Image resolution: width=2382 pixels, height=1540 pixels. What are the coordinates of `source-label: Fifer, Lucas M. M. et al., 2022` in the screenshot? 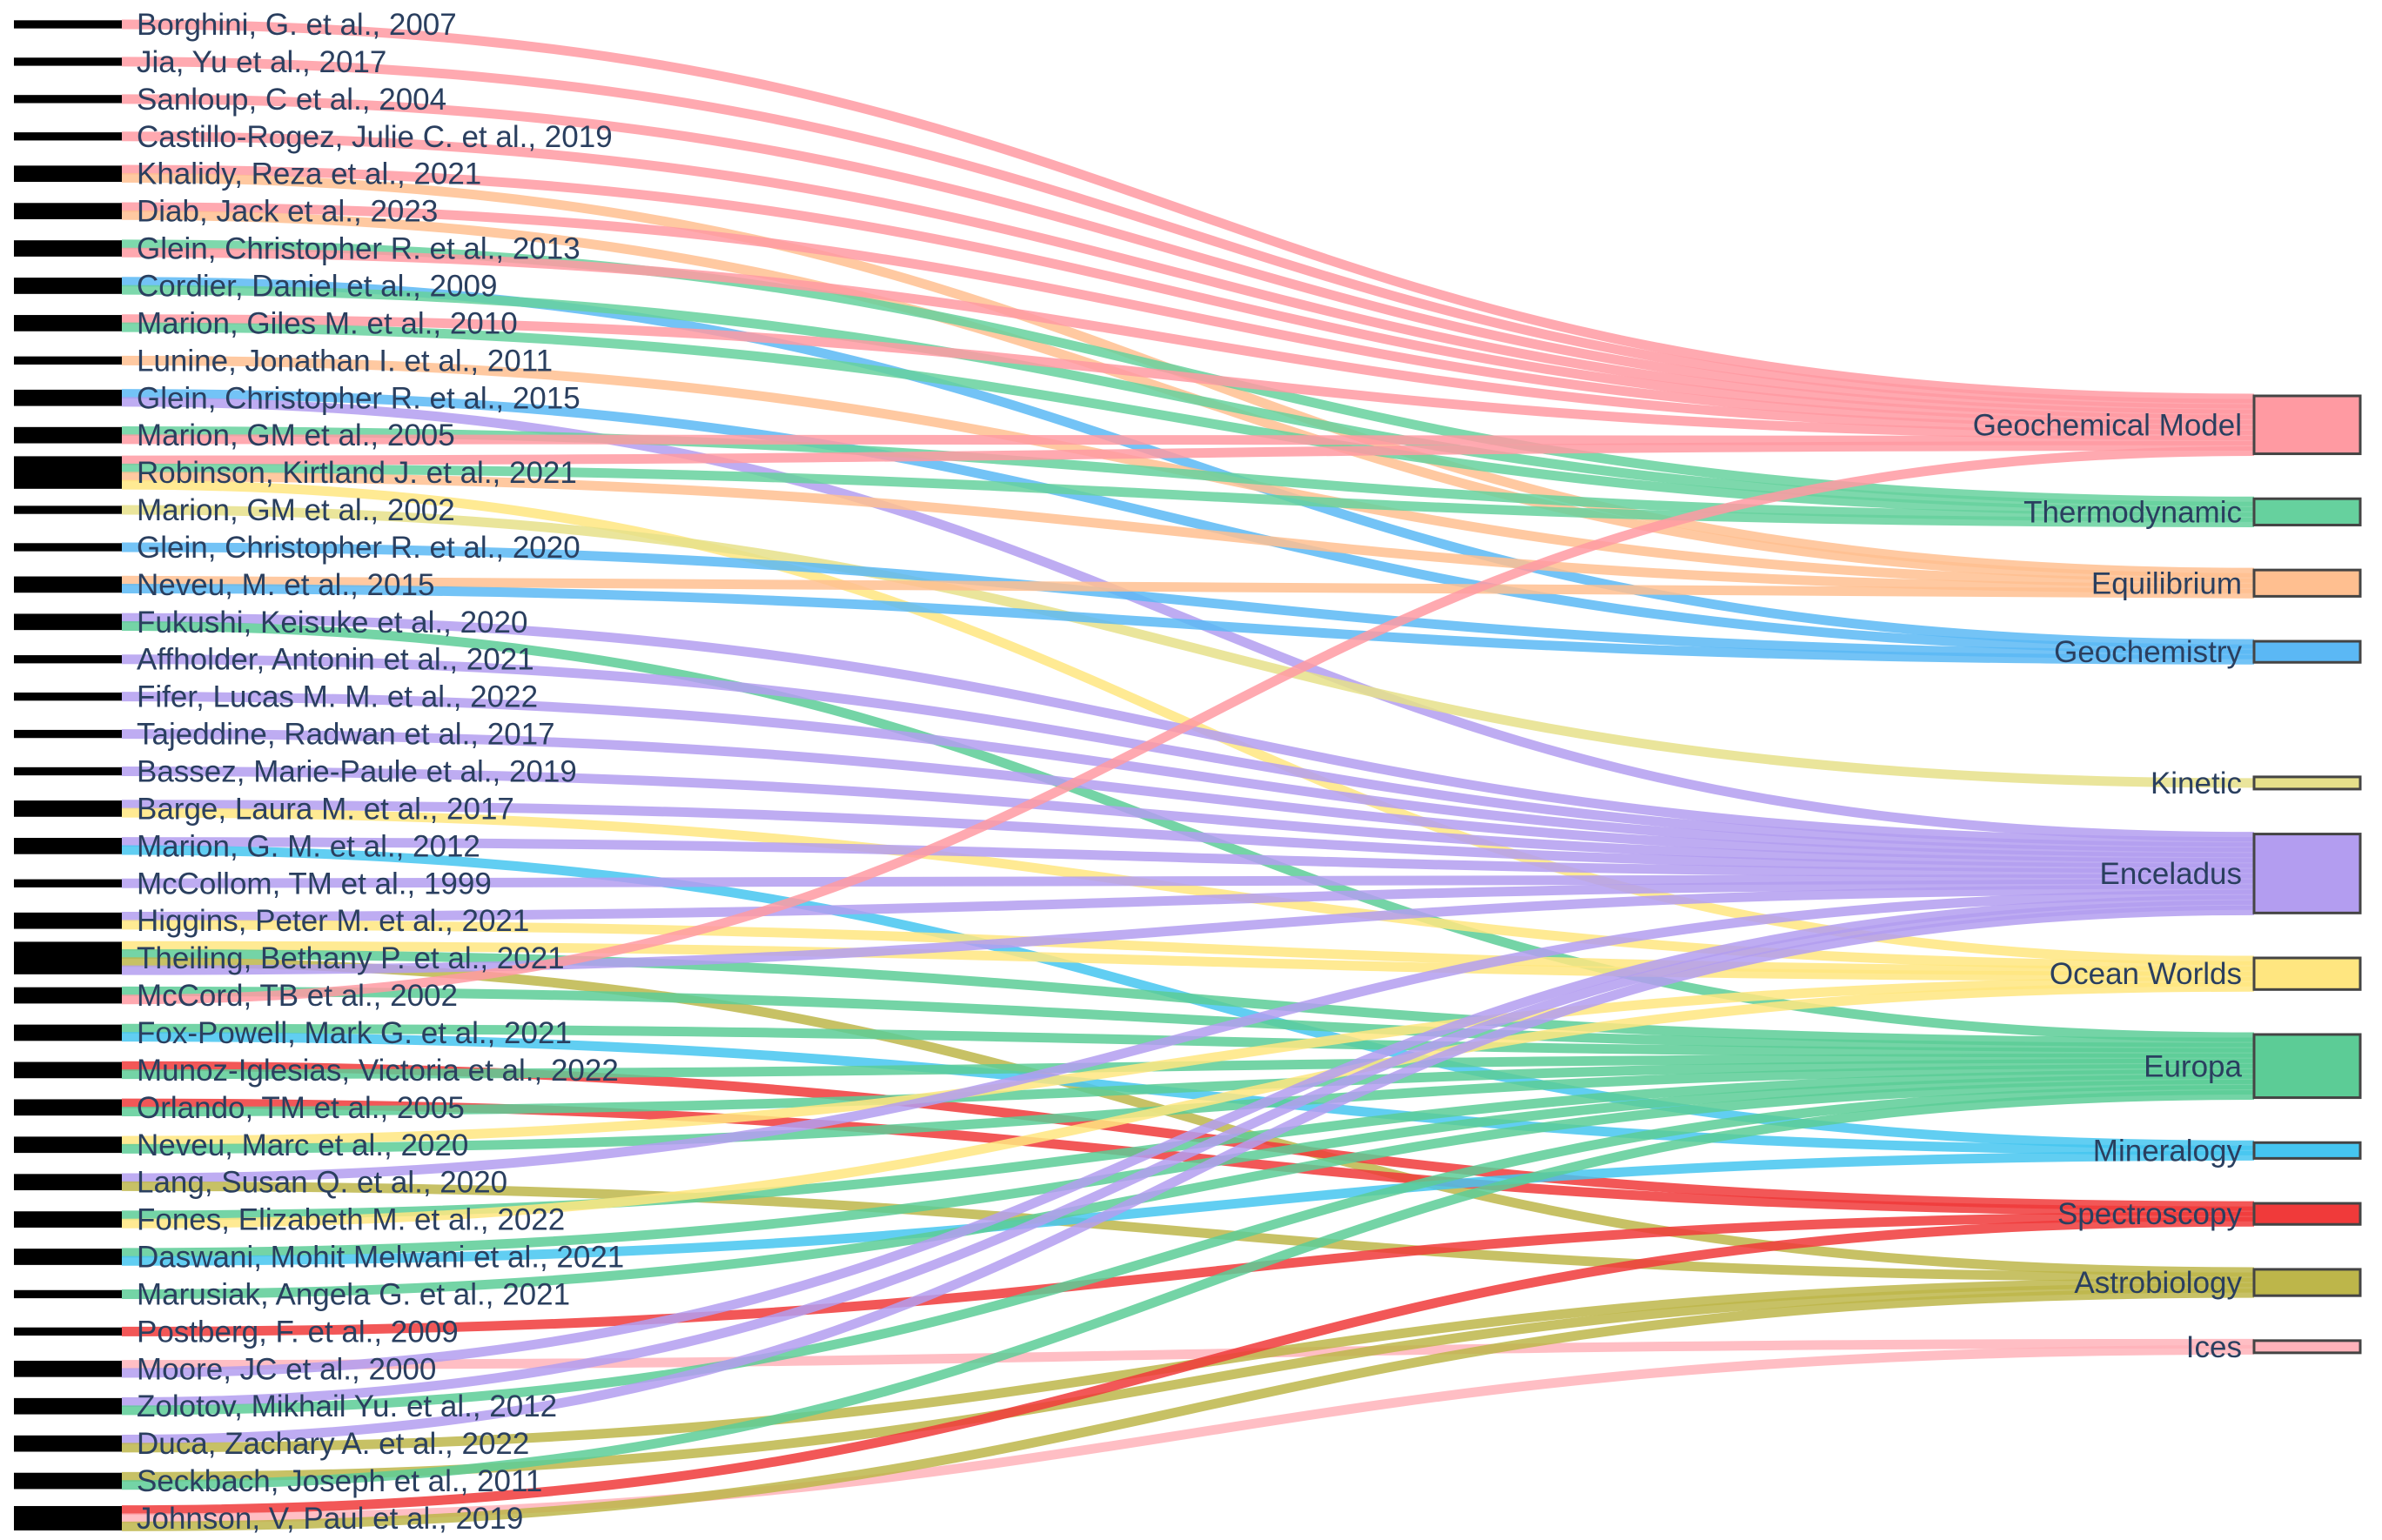 It's located at (337, 697).